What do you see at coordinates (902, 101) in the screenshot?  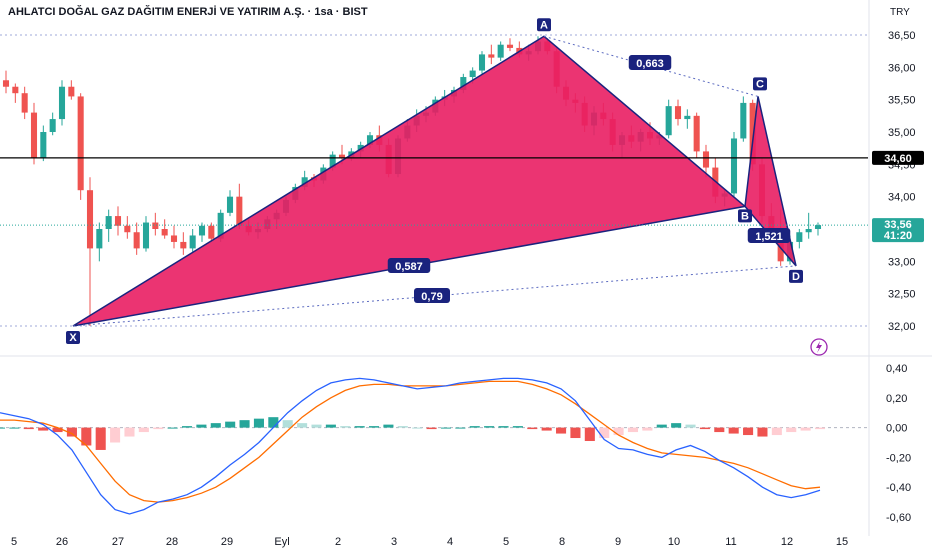 I see `price-axis-tick: 35,50` at bounding box center [902, 101].